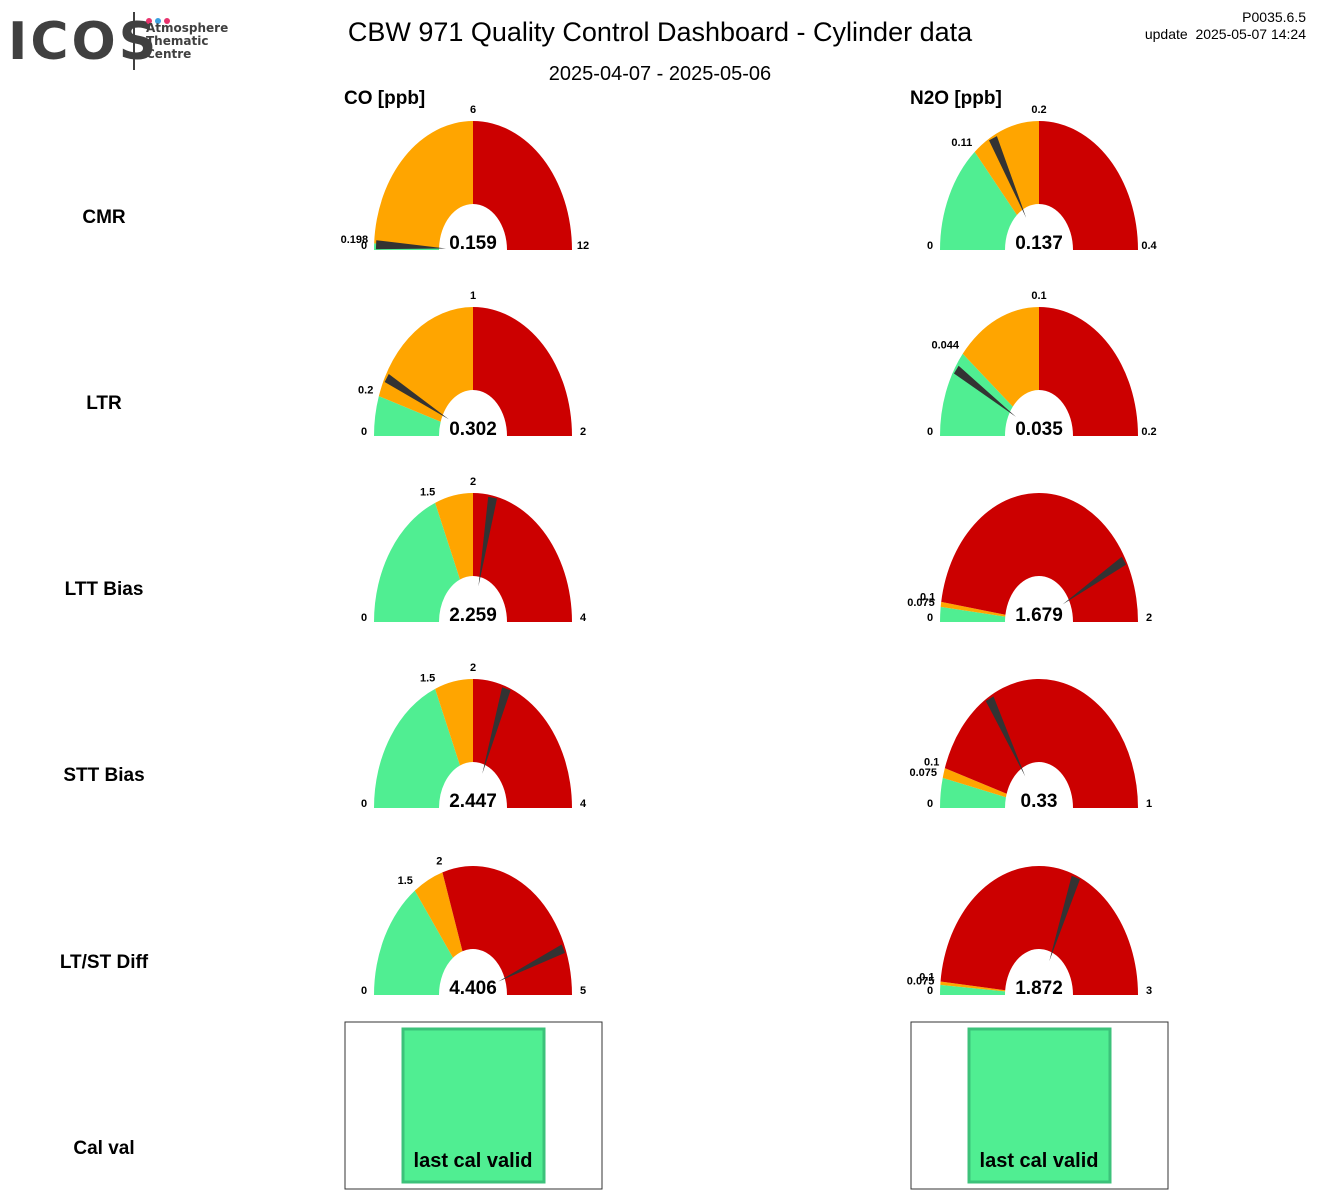 Image resolution: width=1320 pixels, height=1200 pixels. I want to click on gauge-value: 2.259, so click(473, 615).